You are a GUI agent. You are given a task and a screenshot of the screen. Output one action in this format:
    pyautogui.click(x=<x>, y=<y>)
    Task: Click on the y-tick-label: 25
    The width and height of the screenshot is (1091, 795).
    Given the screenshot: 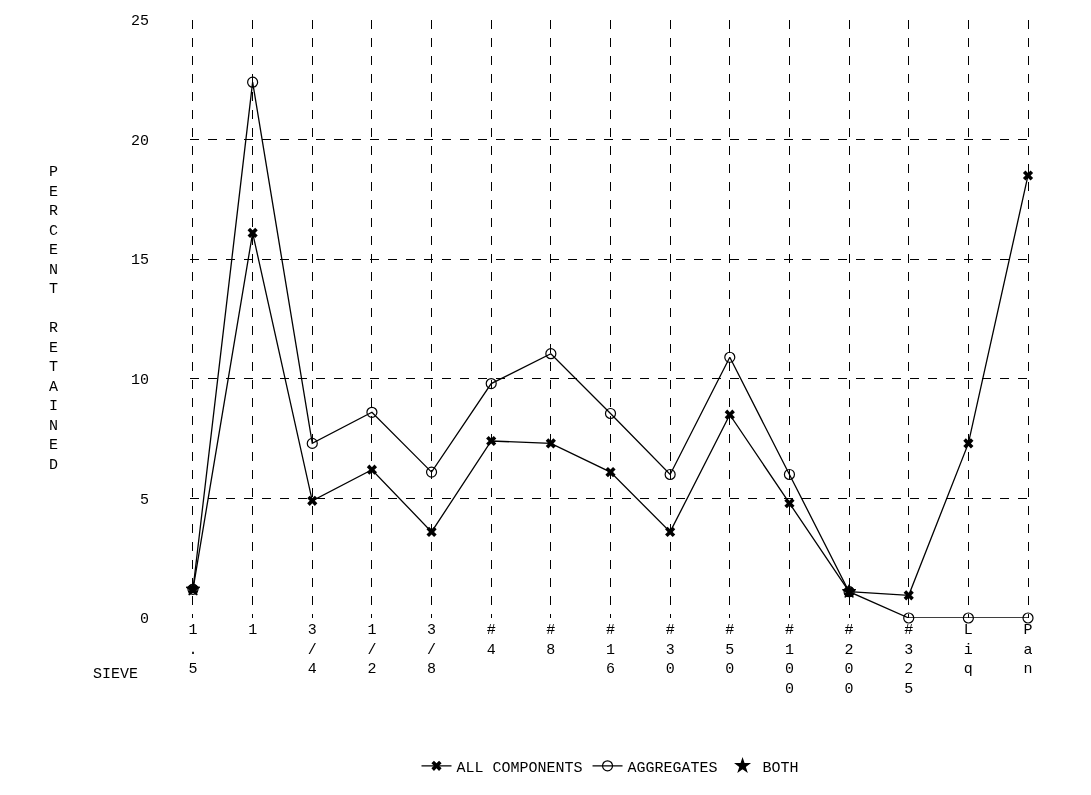 What is the action you would take?
    pyautogui.click(x=139, y=22)
    